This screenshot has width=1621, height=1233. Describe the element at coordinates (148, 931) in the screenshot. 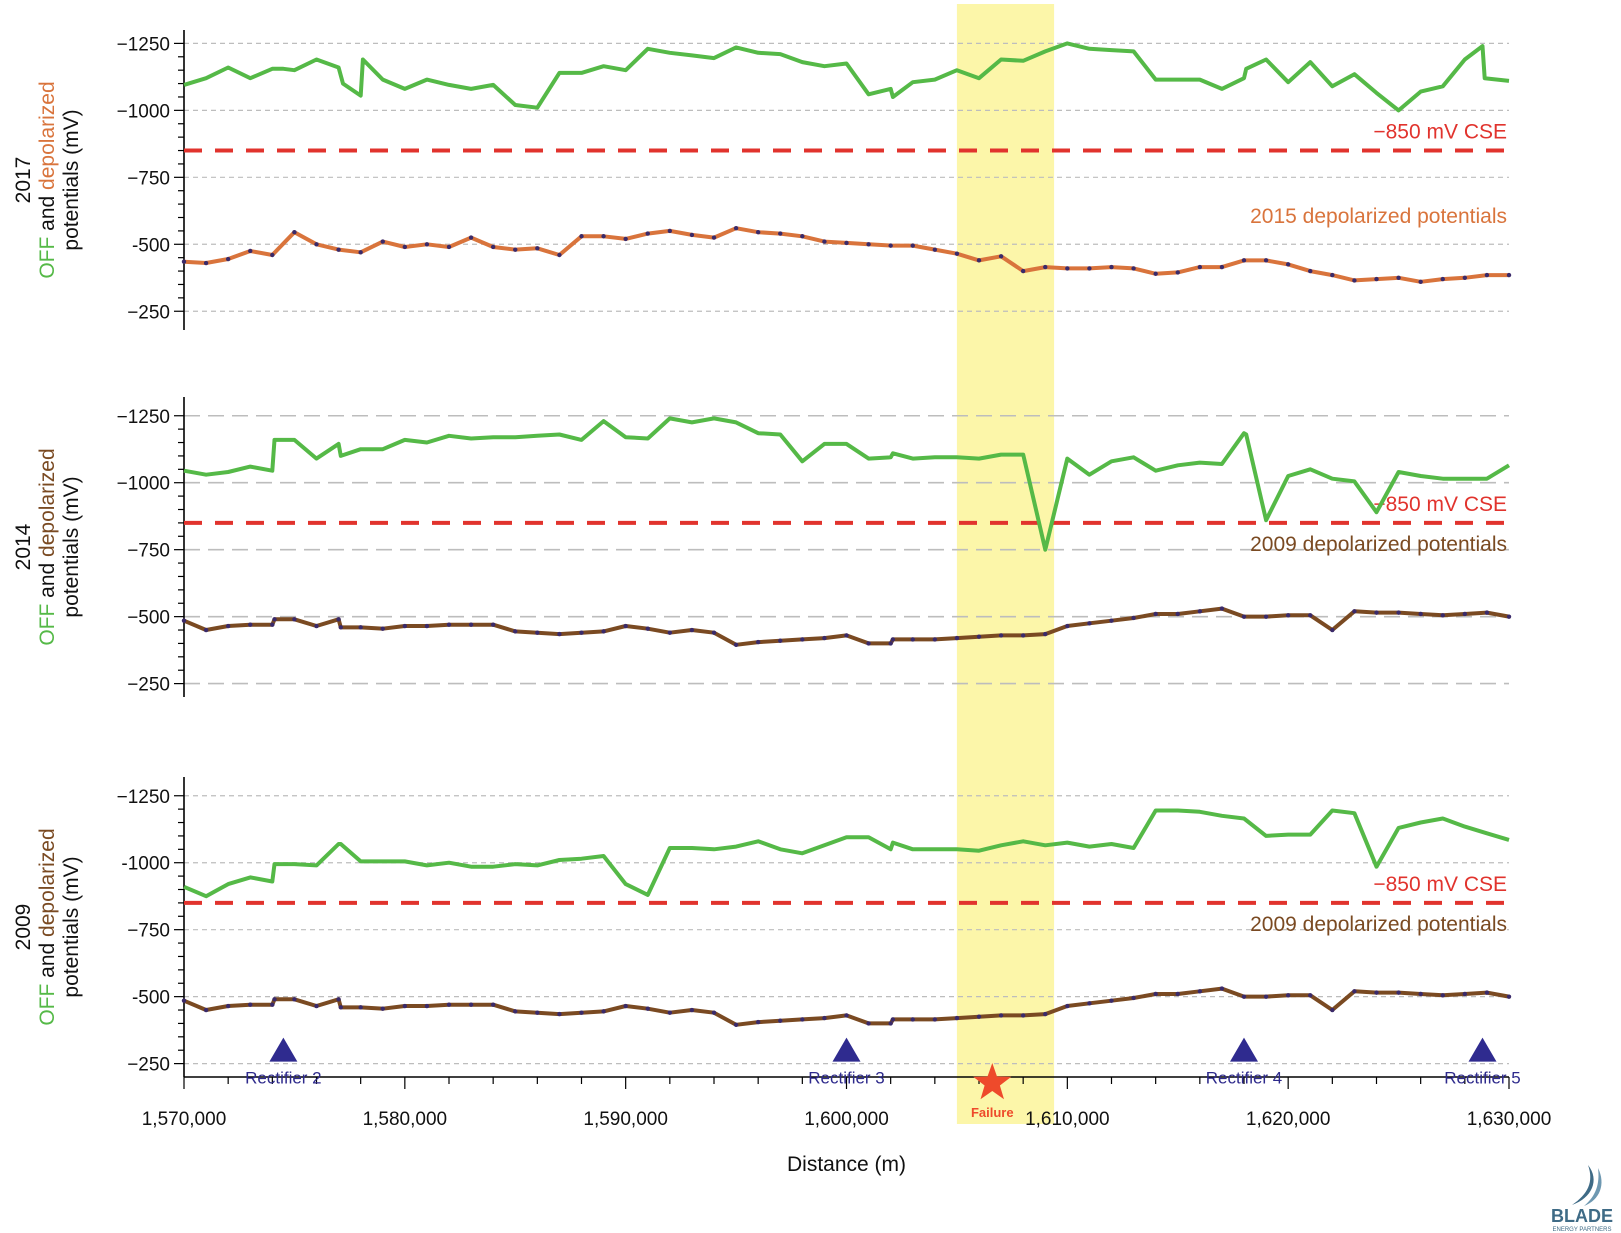

I see `y-tick-label: −750` at that location.